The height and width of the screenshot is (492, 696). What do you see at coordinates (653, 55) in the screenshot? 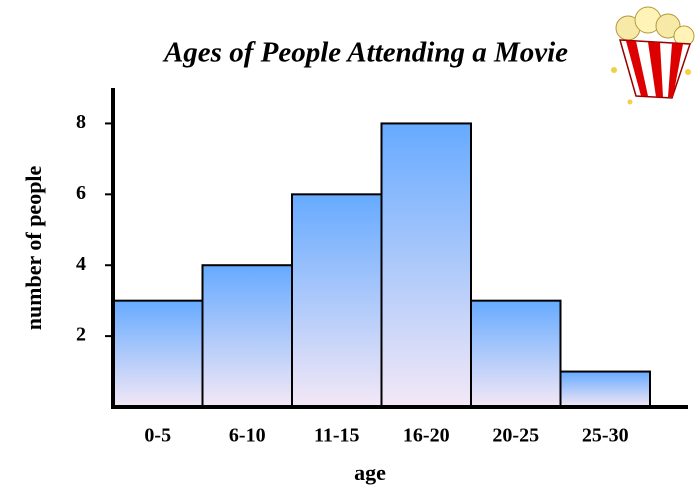
I see `popcorn-icon` at bounding box center [653, 55].